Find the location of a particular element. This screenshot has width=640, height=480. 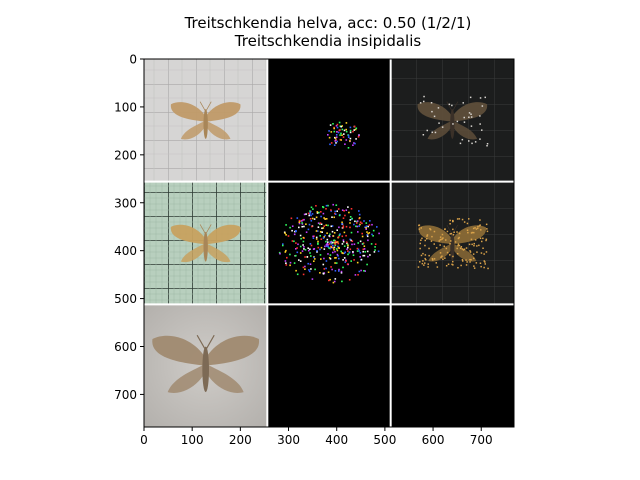

masked-highlights-r2 is located at coordinates (453, 244).